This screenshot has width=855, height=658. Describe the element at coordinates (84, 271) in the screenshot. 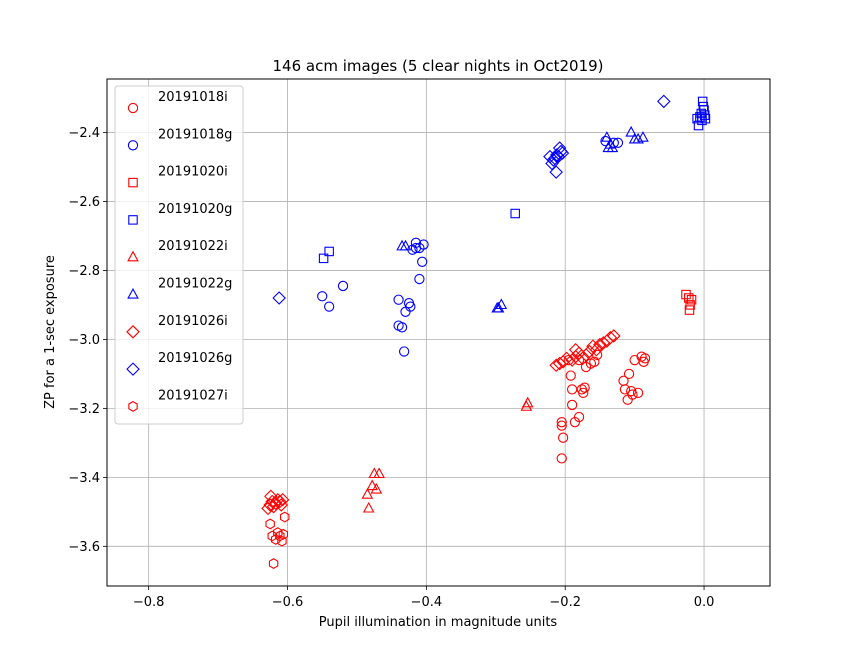

I see `y-tick-label: −2.8` at that location.